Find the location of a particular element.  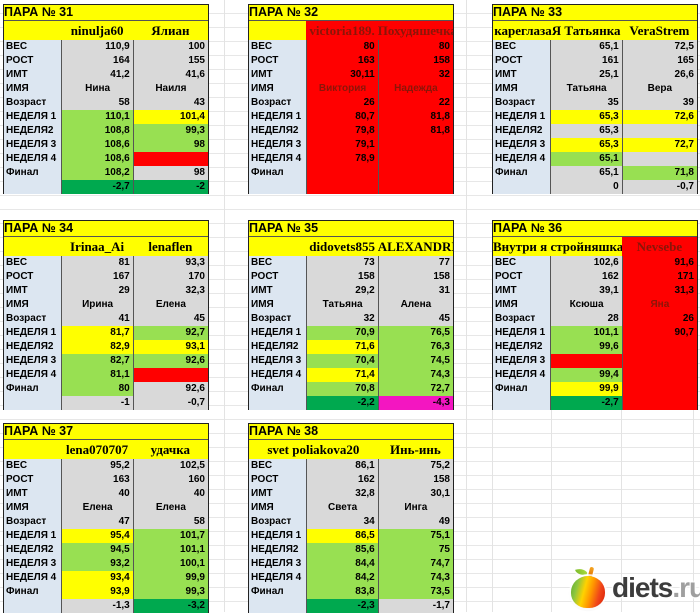

row-label-cell is located at coordinates (33, 403).